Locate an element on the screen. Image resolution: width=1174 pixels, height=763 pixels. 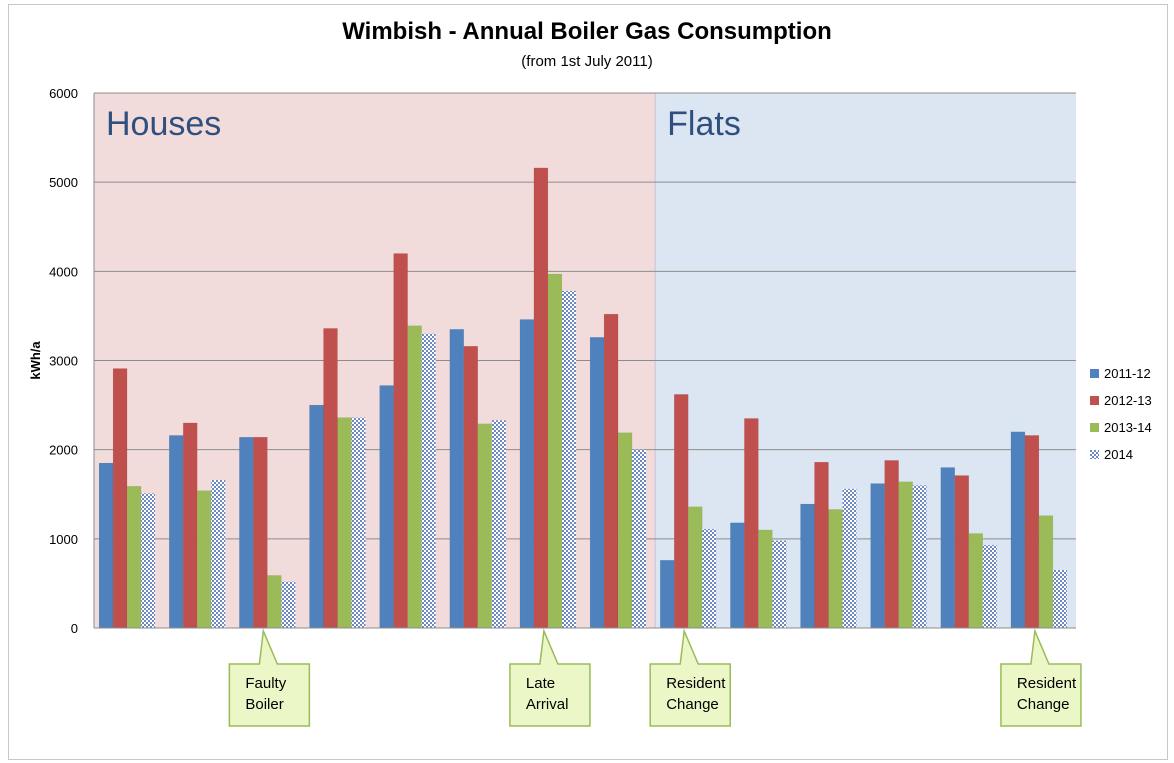
y-tick-label: 4000 is located at coordinates (63, 271).